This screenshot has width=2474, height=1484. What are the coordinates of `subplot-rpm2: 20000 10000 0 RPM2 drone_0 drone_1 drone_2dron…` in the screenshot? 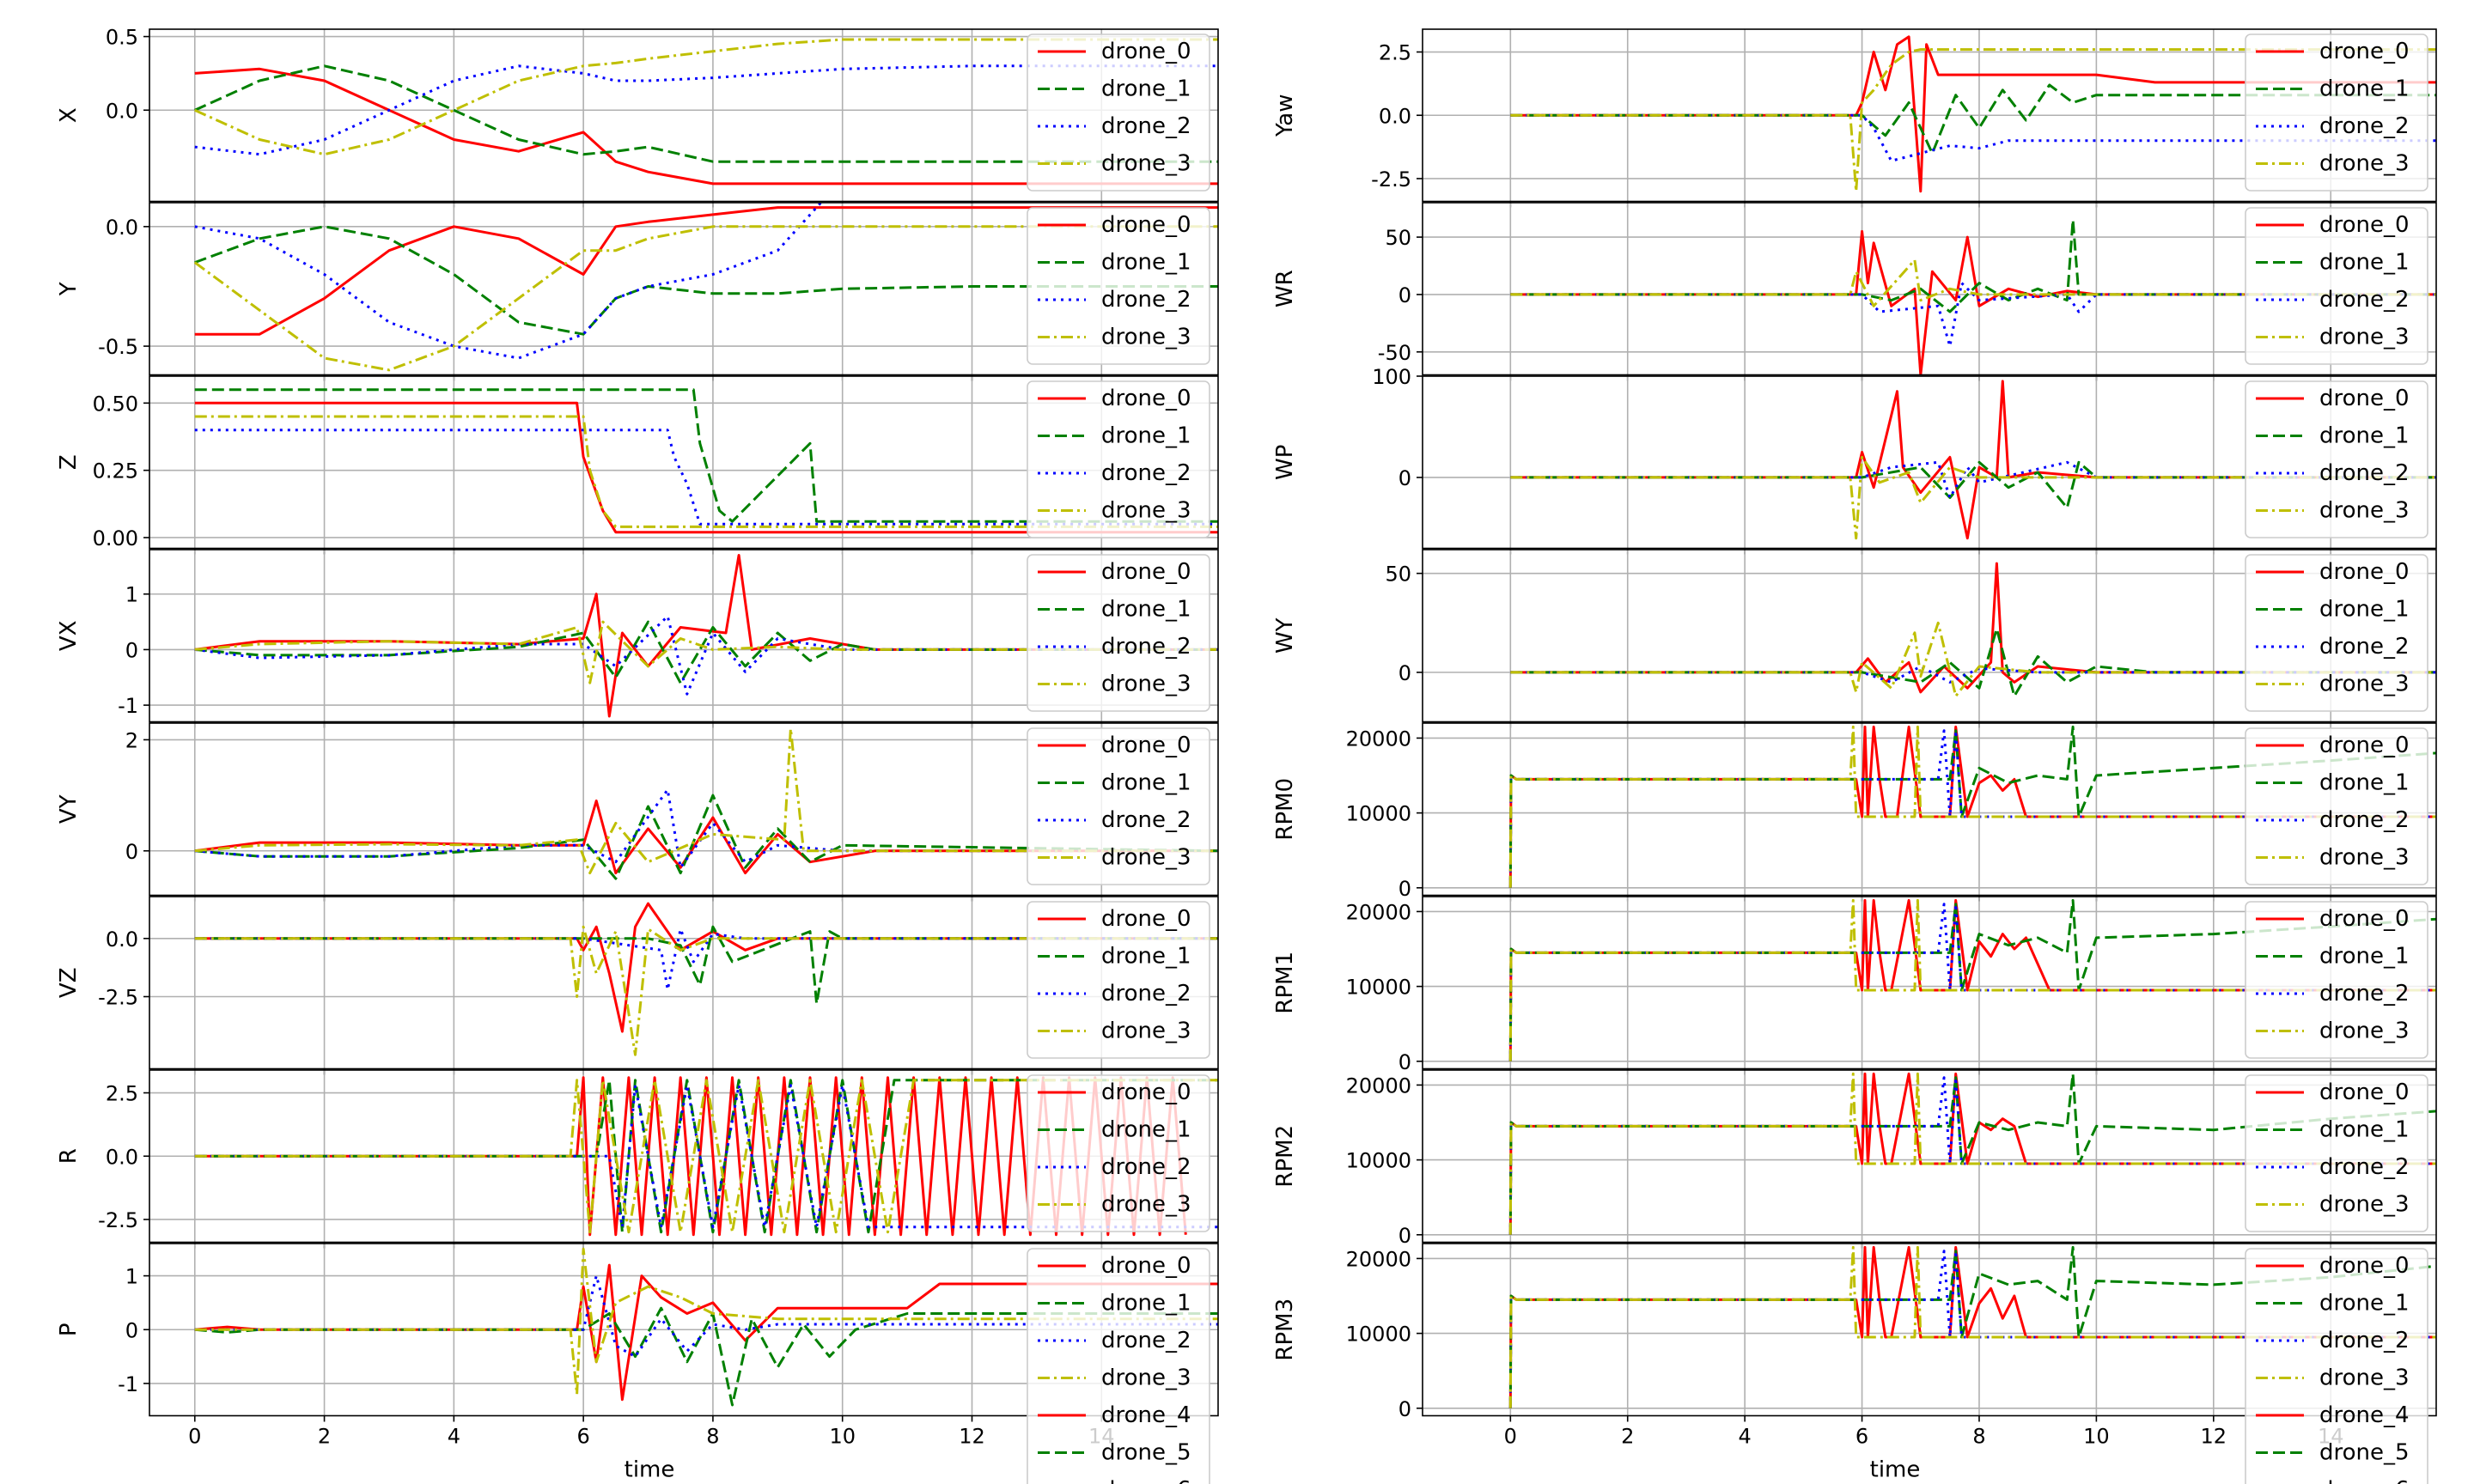 It's located at (1854, 1159).